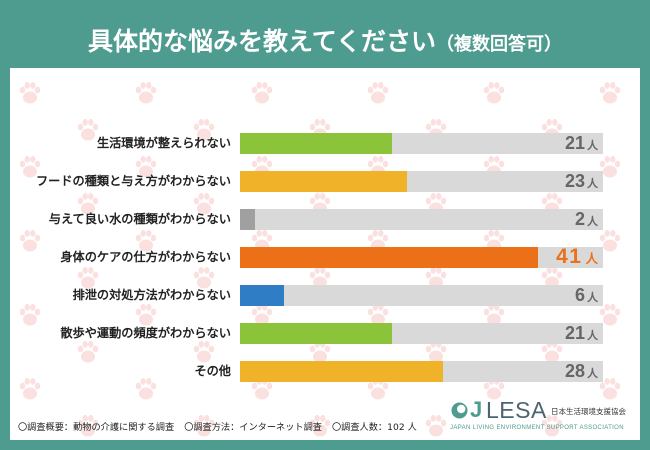 This screenshot has height=450, width=650. Describe the element at coordinates (579, 295) in the screenshot. I see `value-number: 6` at that location.